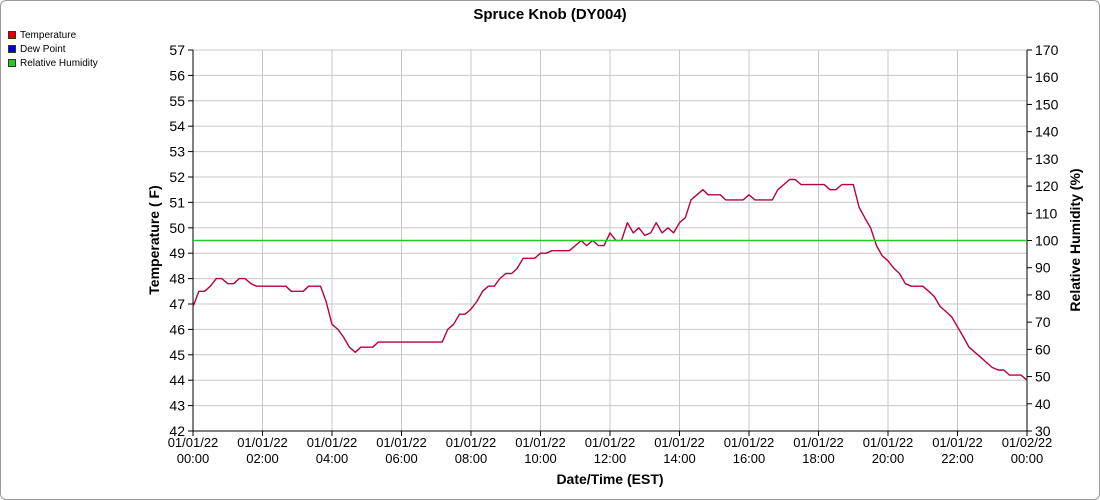 Image resolution: width=1100 pixels, height=500 pixels. Describe the element at coordinates (818, 458) in the screenshot. I see `x-tick-label-time: 18:00` at that location.